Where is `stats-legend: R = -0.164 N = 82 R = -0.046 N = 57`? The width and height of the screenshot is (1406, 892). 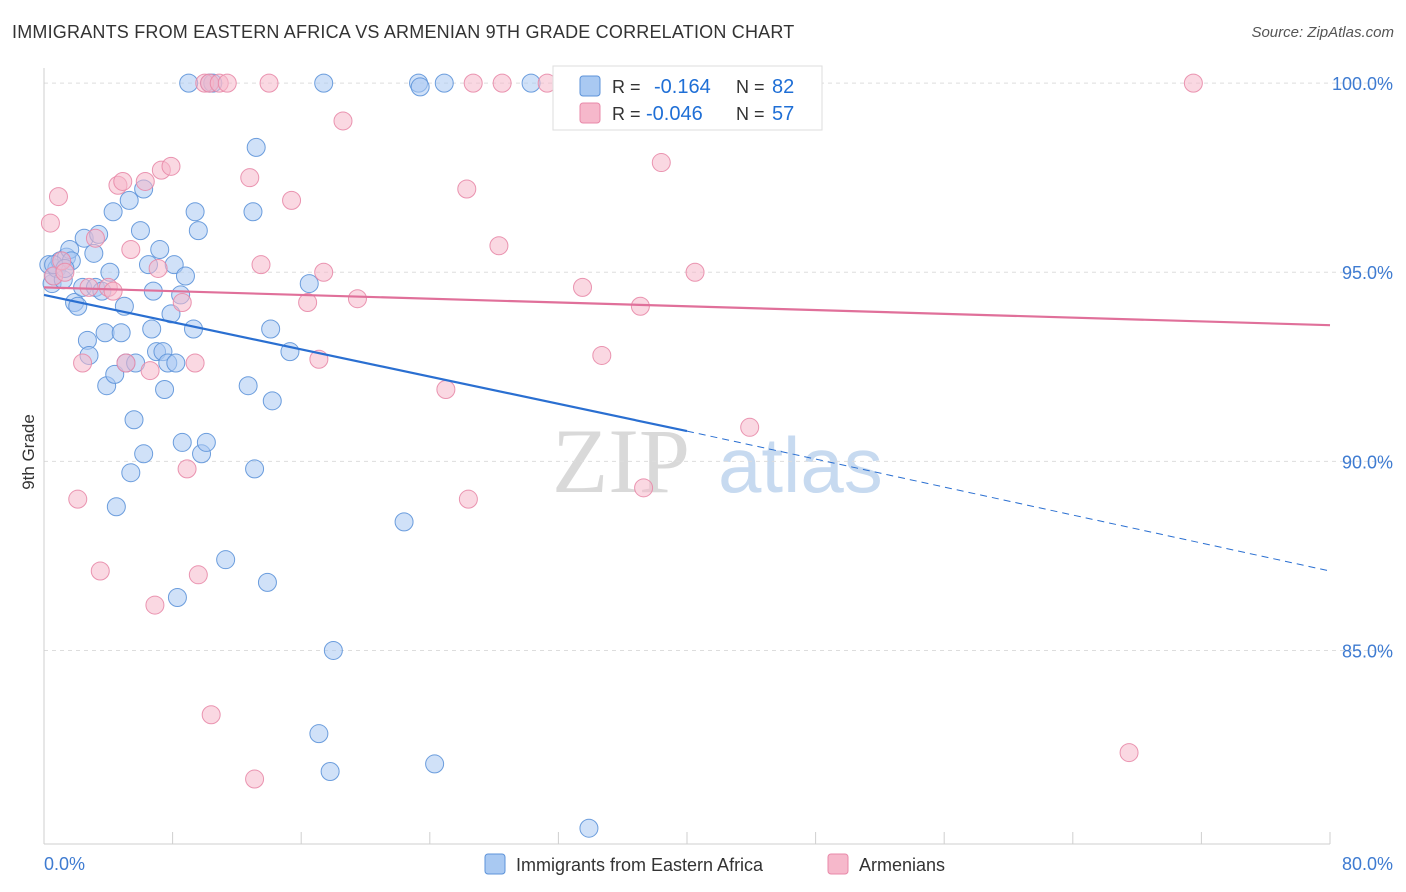 stats-legend: R = -0.164 N = 82 R = -0.046 N = 57 is located at coordinates (687, 98).